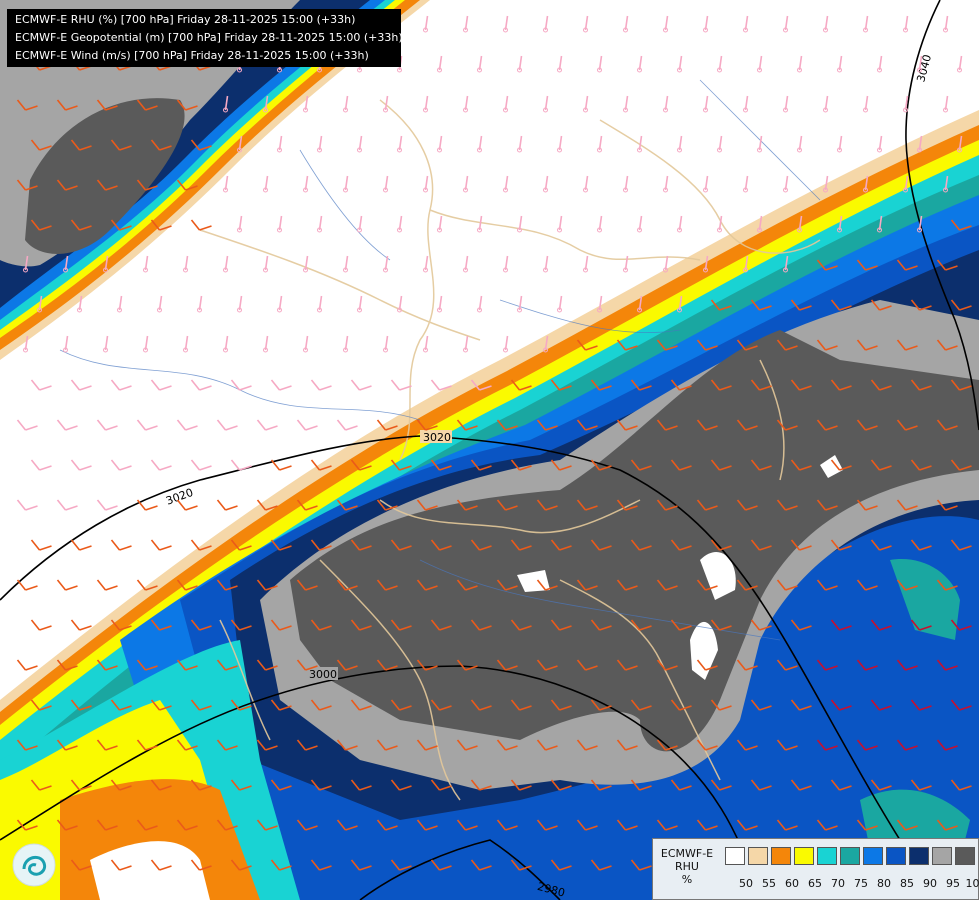 The height and width of the screenshot is (900, 979). I want to click on legend-tick-label: 50, so click(746, 883).